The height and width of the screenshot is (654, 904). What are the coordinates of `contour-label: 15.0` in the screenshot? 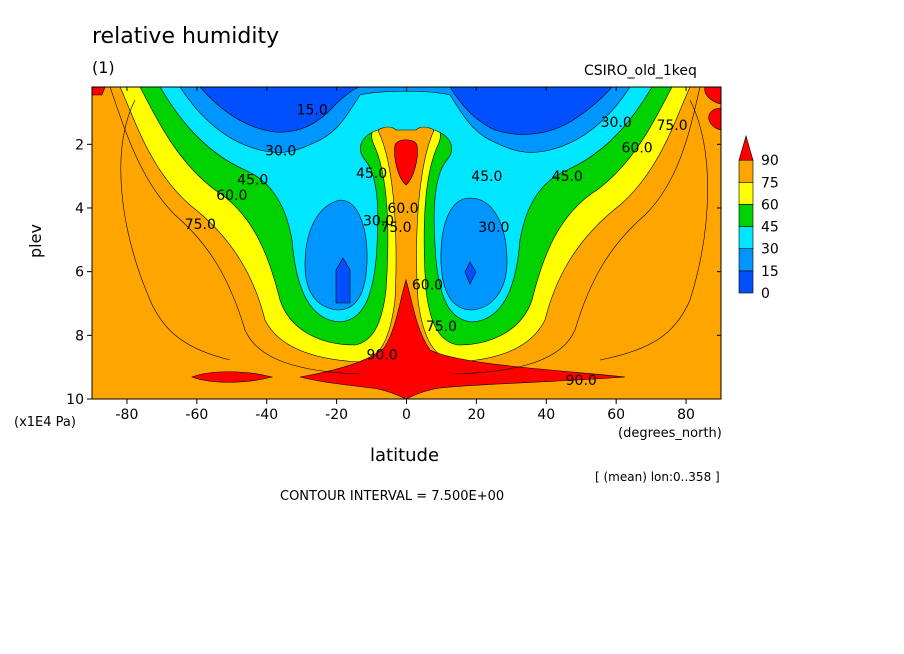 It's located at (312, 110).